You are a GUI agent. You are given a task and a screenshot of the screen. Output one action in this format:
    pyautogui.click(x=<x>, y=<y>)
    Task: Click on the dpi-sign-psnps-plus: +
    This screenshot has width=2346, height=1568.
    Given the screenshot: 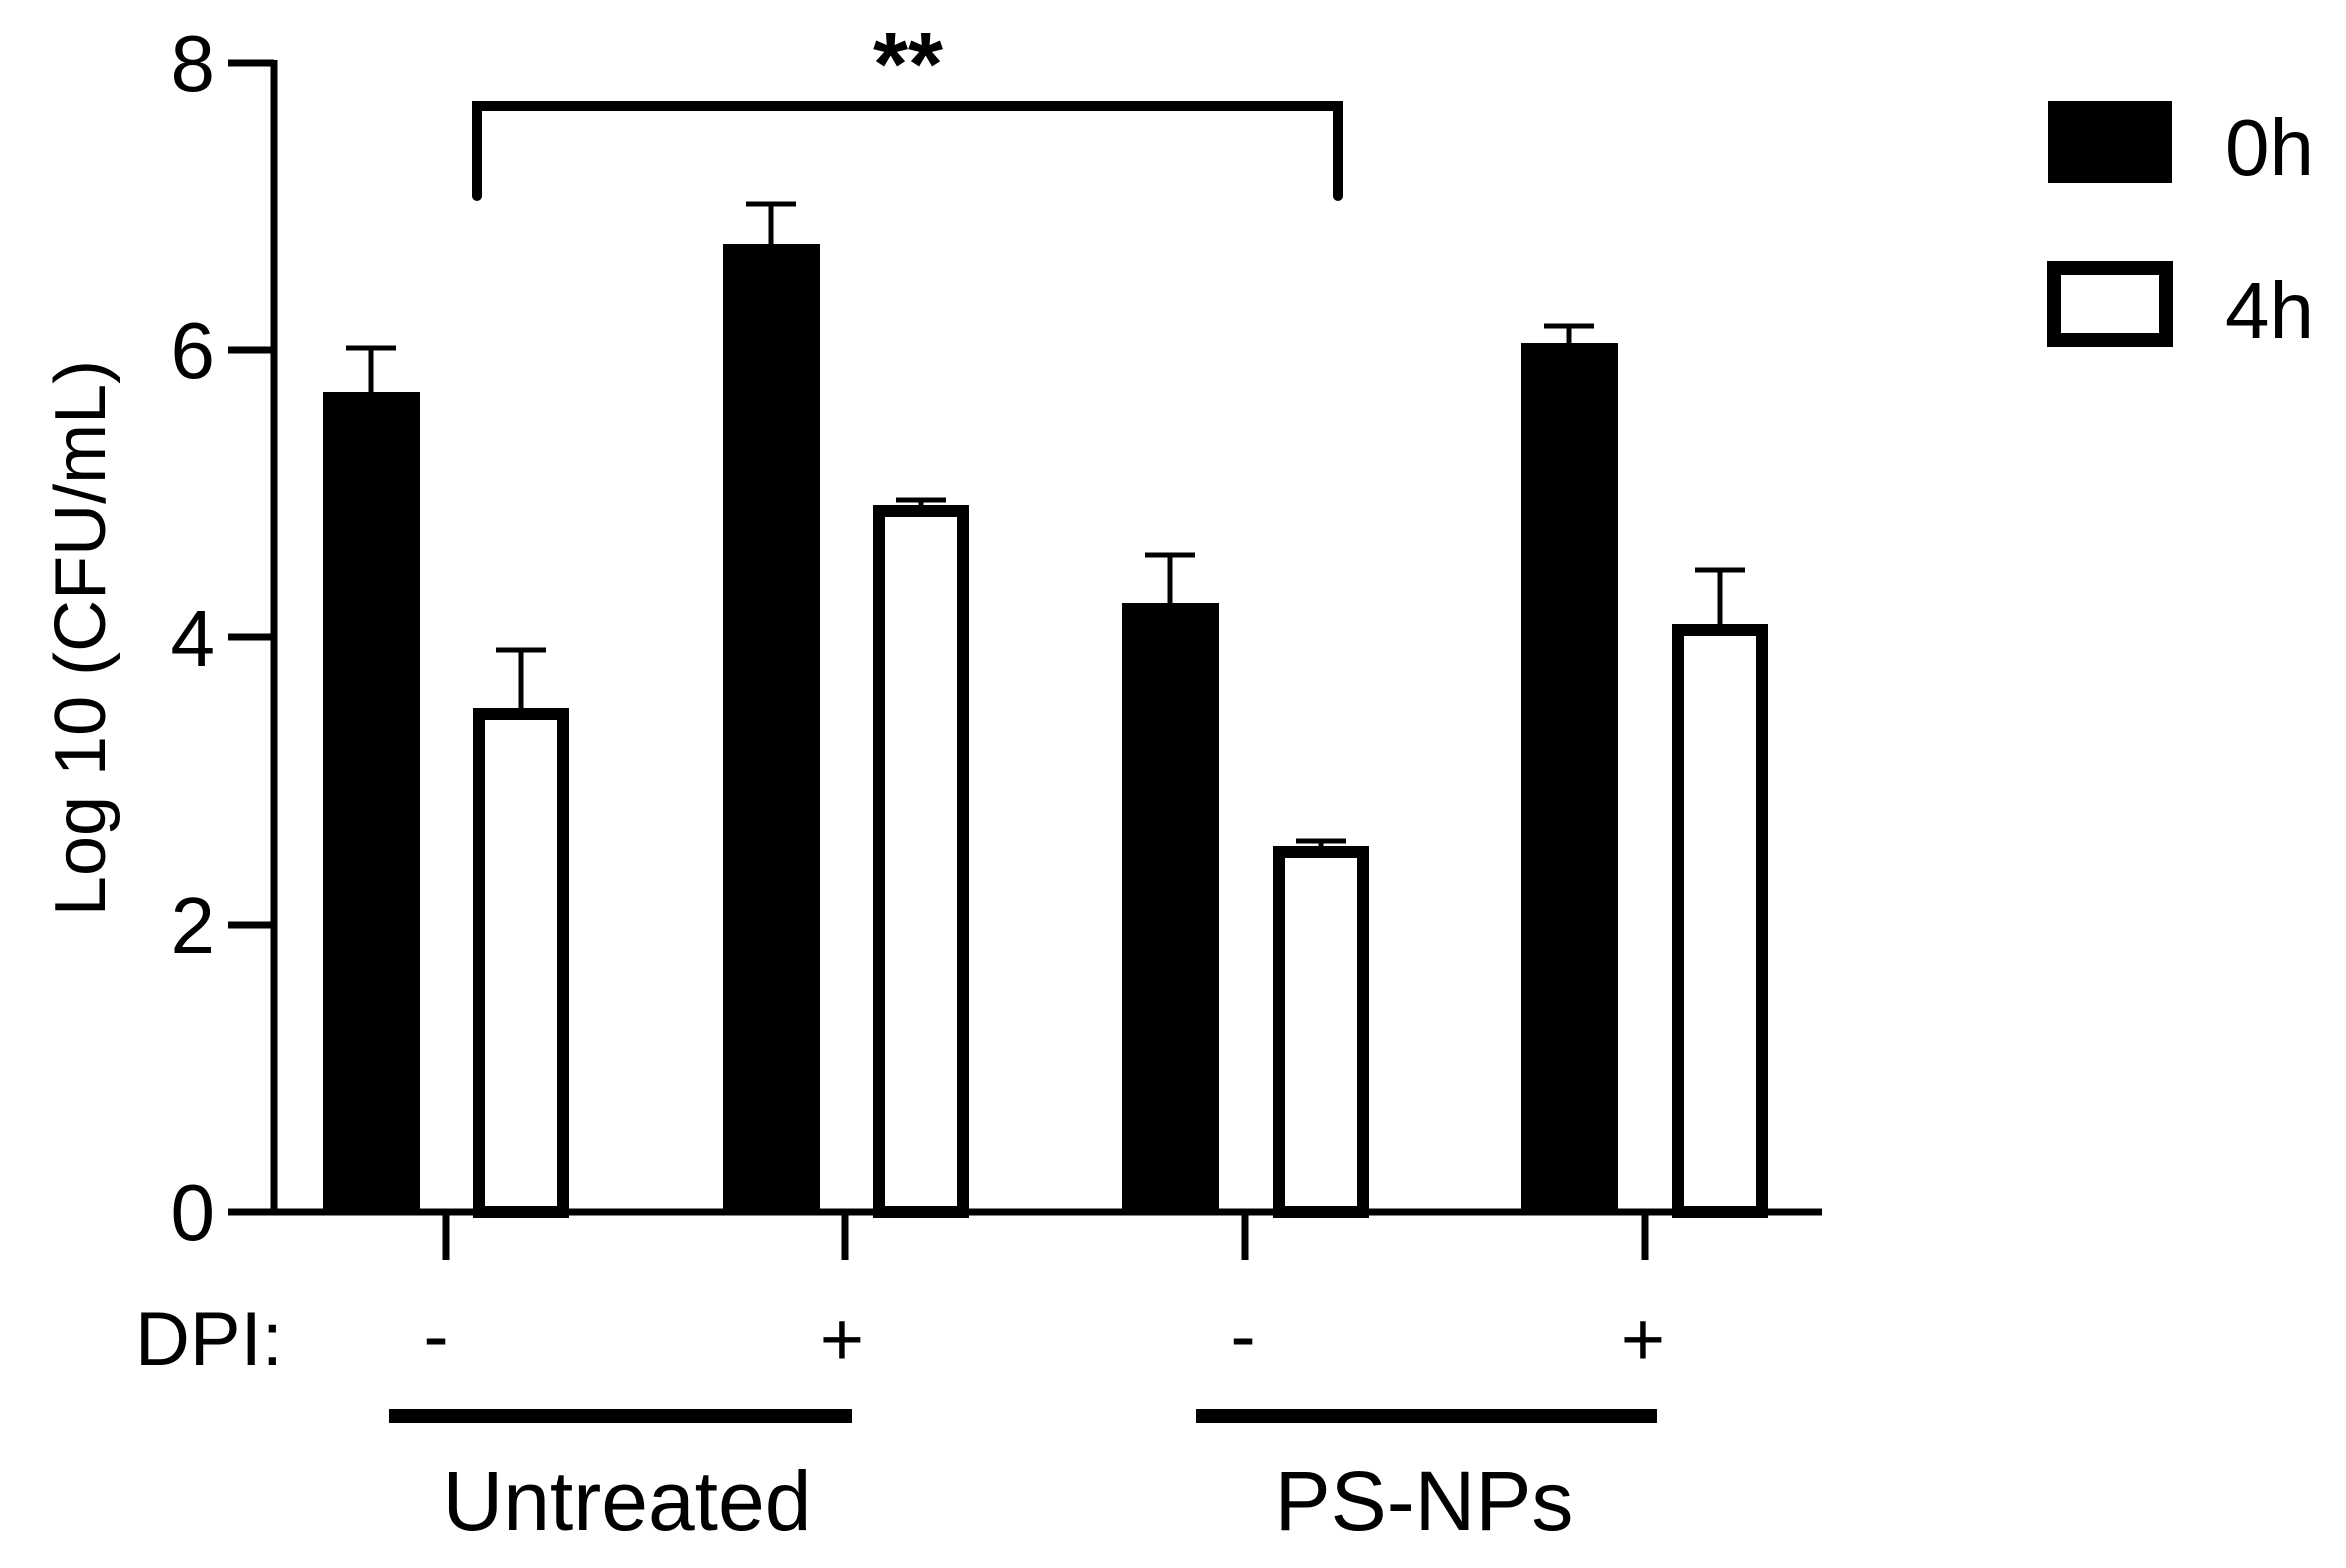 What is the action you would take?
    pyautogui.click(x=1643, y=1339)
    